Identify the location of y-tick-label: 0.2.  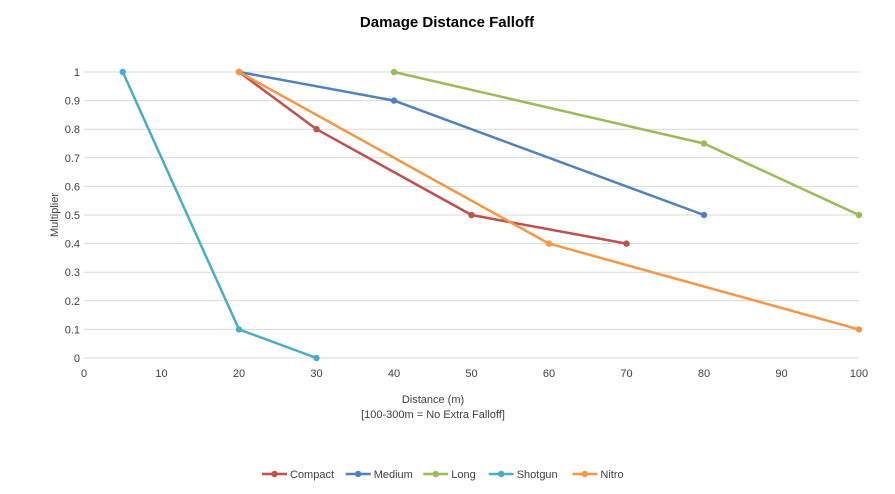
(72, 302).